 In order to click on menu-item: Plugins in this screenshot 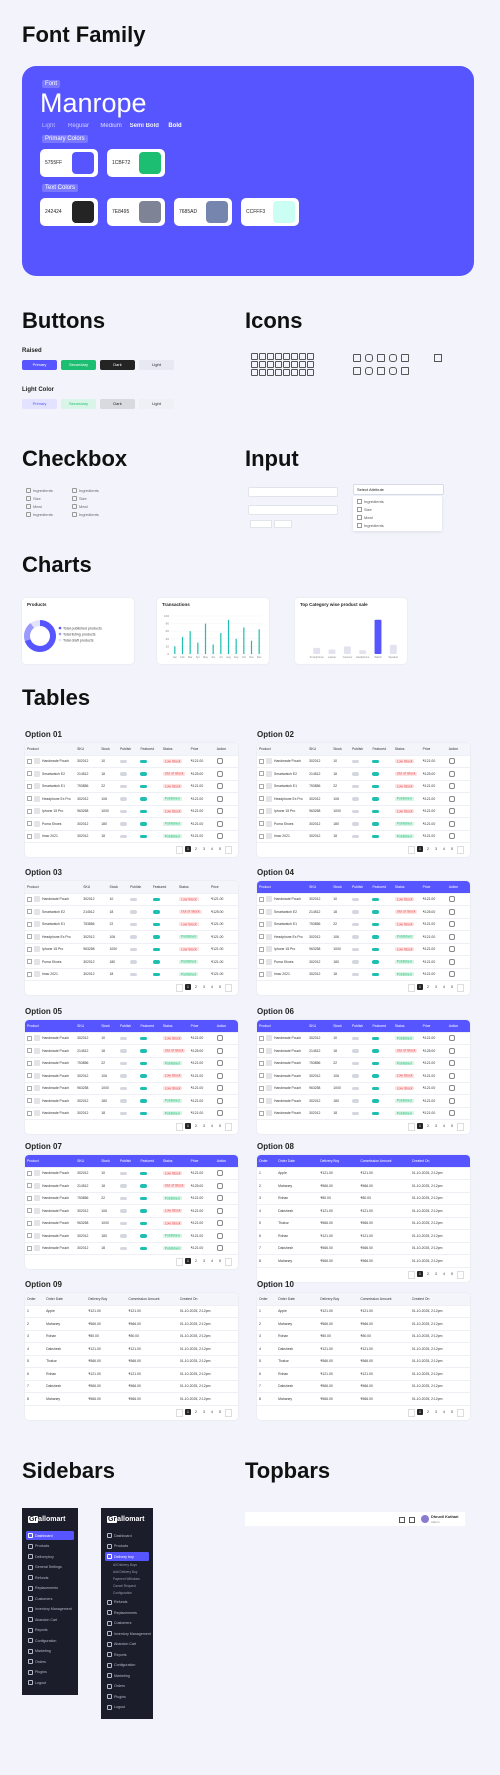, I will do `click(50, 1672)`.